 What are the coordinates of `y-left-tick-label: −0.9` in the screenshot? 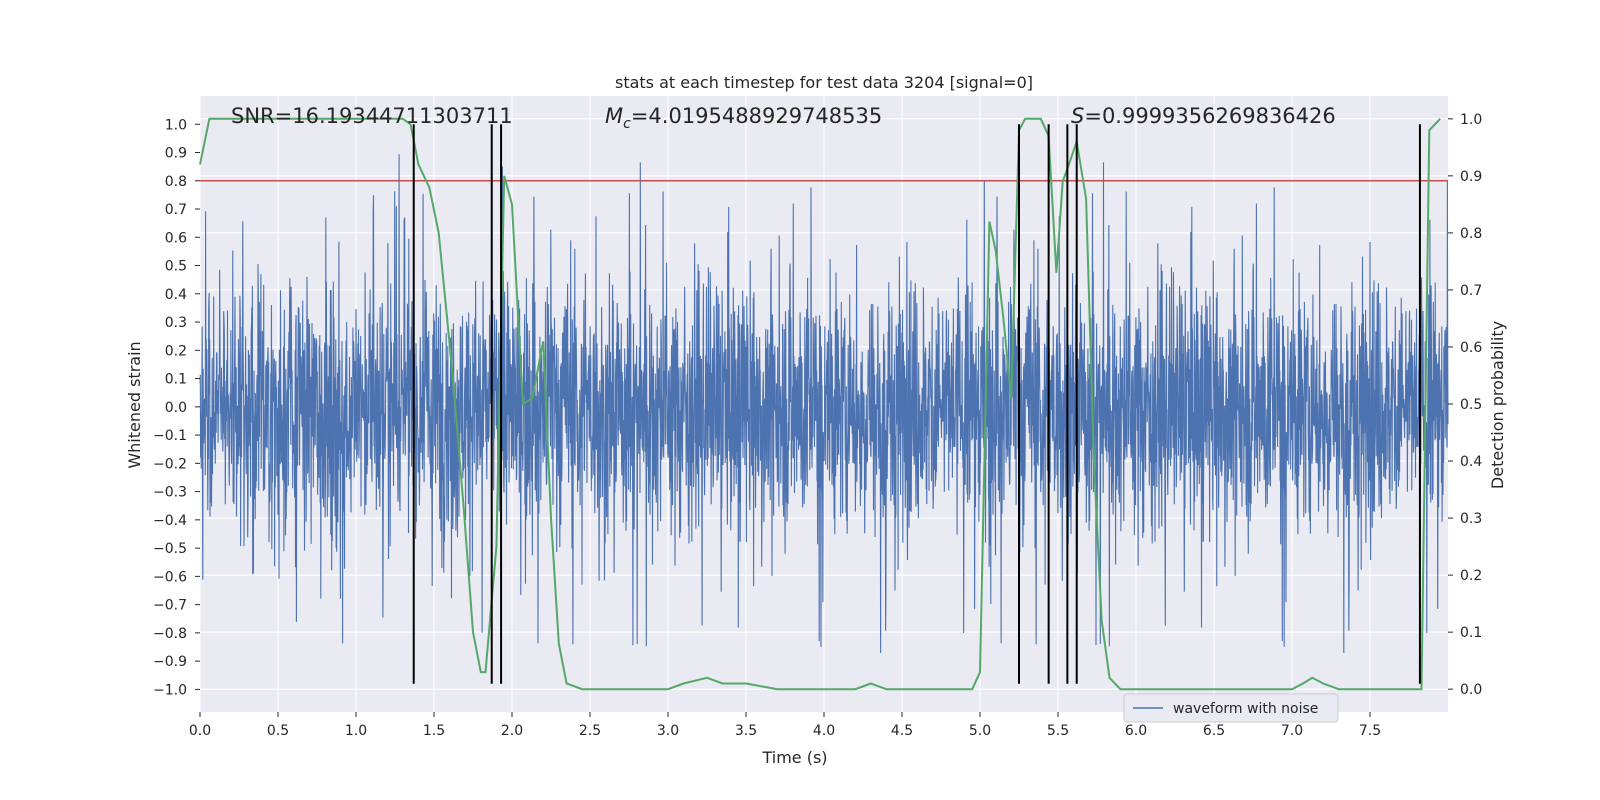 It's located at (170, 662).